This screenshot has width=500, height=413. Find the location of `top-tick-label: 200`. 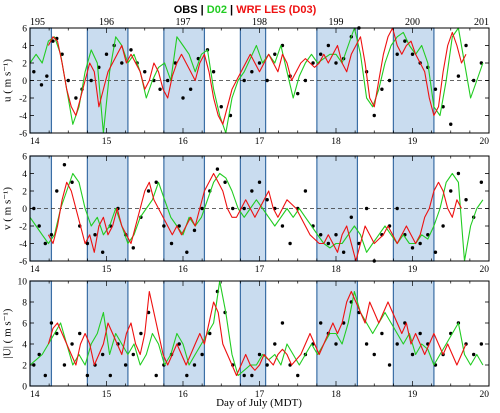

top-tick-label: 200 is located at coordinates (412, 22).